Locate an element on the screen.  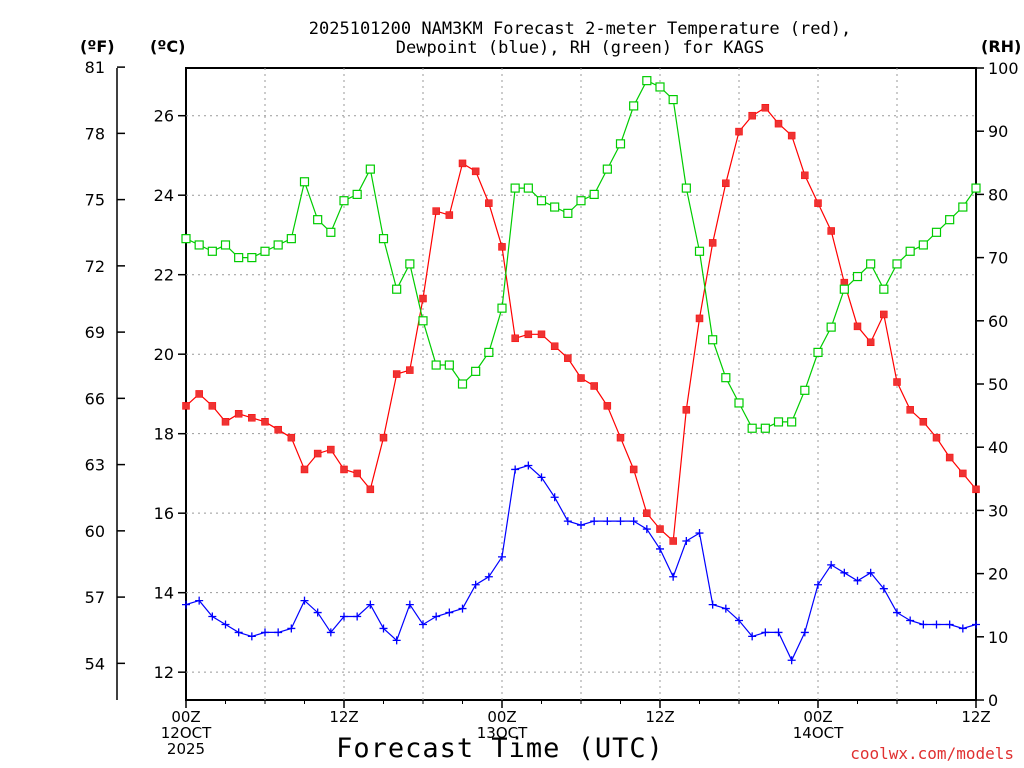
chart-title-line-2: Dewpoint (blue), RH (green) for KAGS is located at coordinates (580, 48).